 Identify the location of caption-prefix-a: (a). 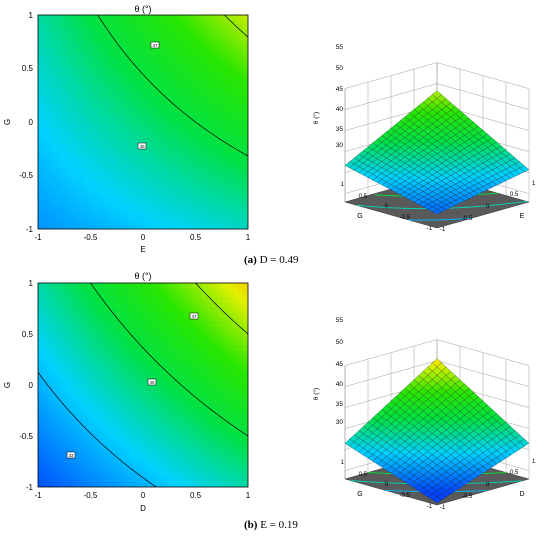
(250, 260).